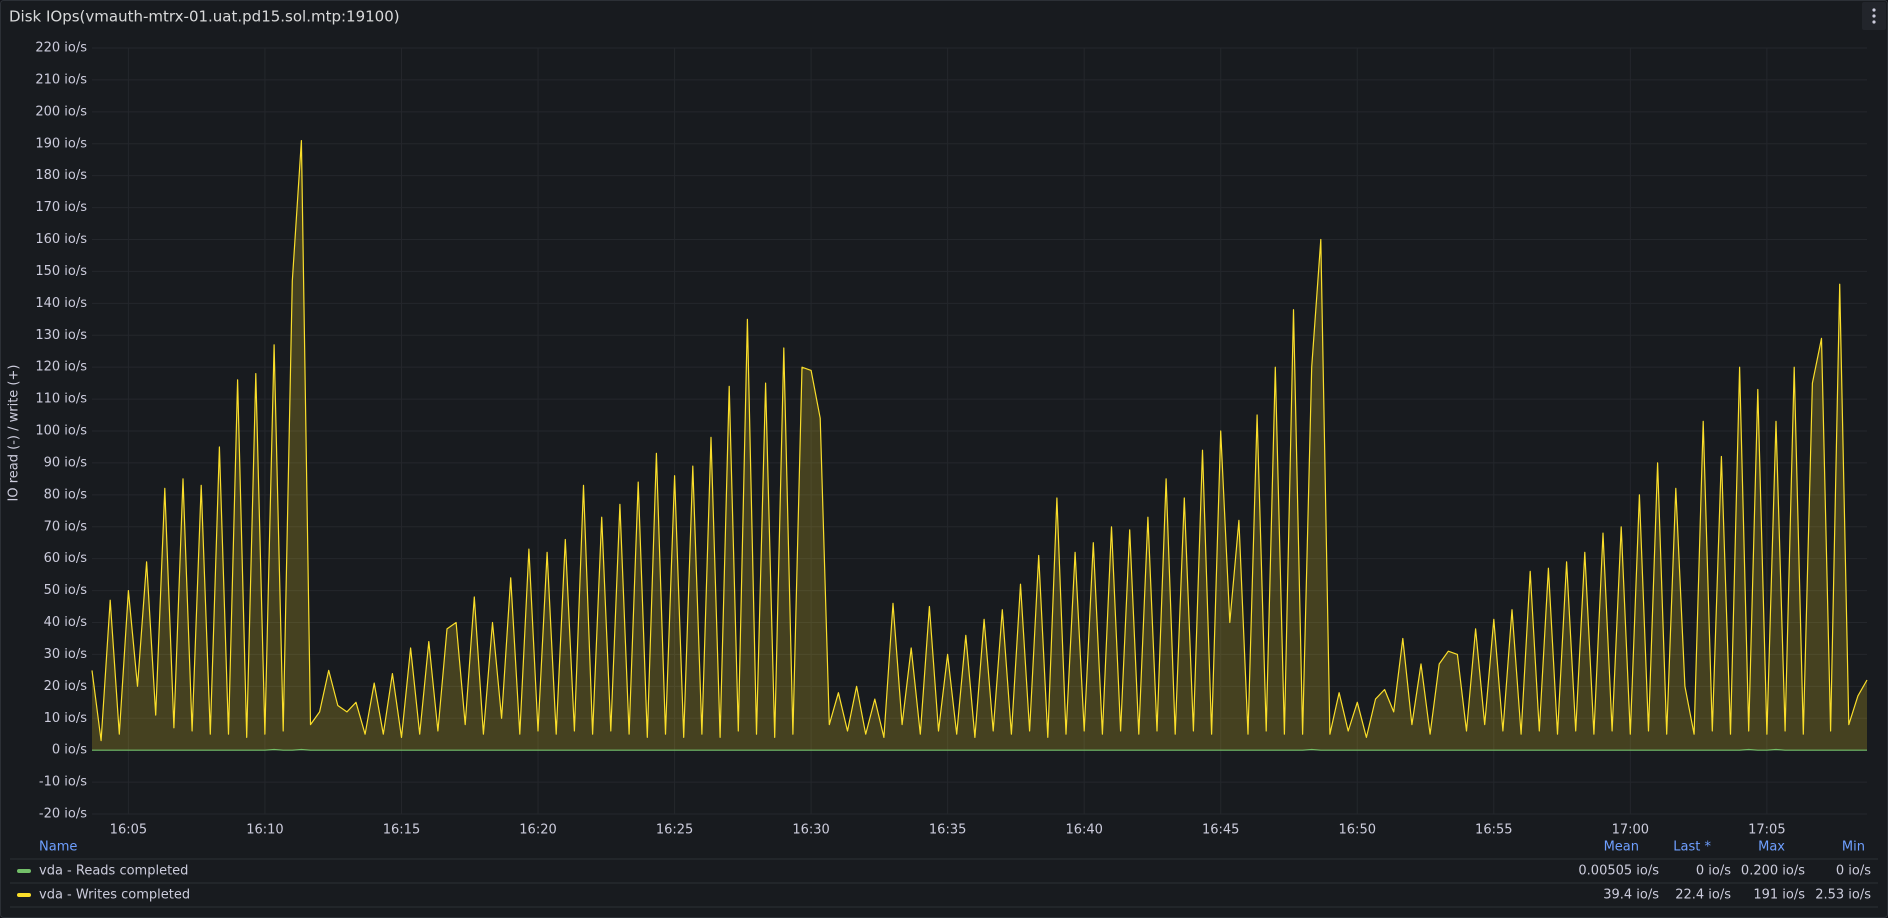  What do you see at coordinates (14, 433) in the screenshot?
I see `y-axis-label: IO read (-) / write (+)` at bounding box center [14, 433].